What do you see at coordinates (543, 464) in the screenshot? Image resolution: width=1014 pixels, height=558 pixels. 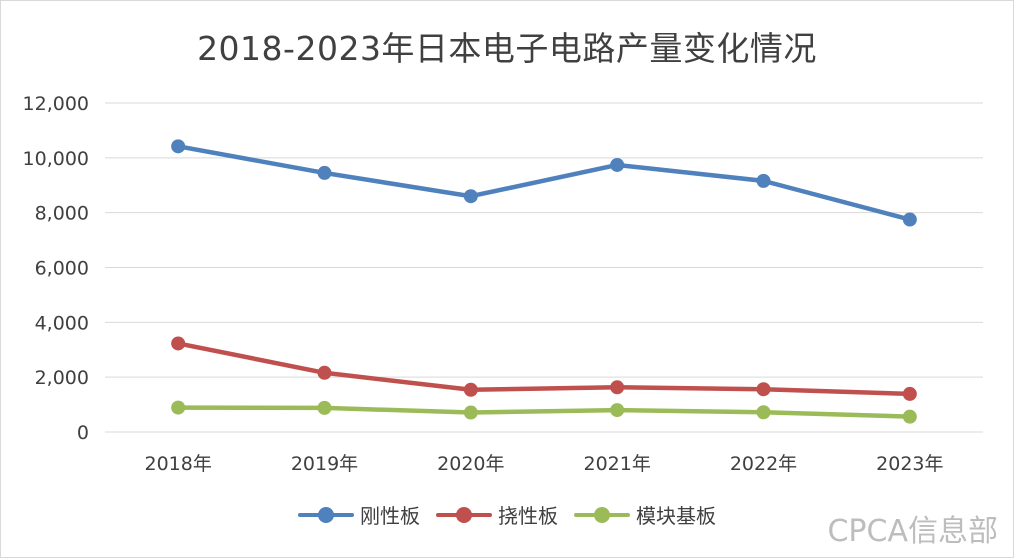 I see `x-axis-ticks: 2018年 2019年 2020年 2021年 2022年 2023年` at bounding box center [543, 464].